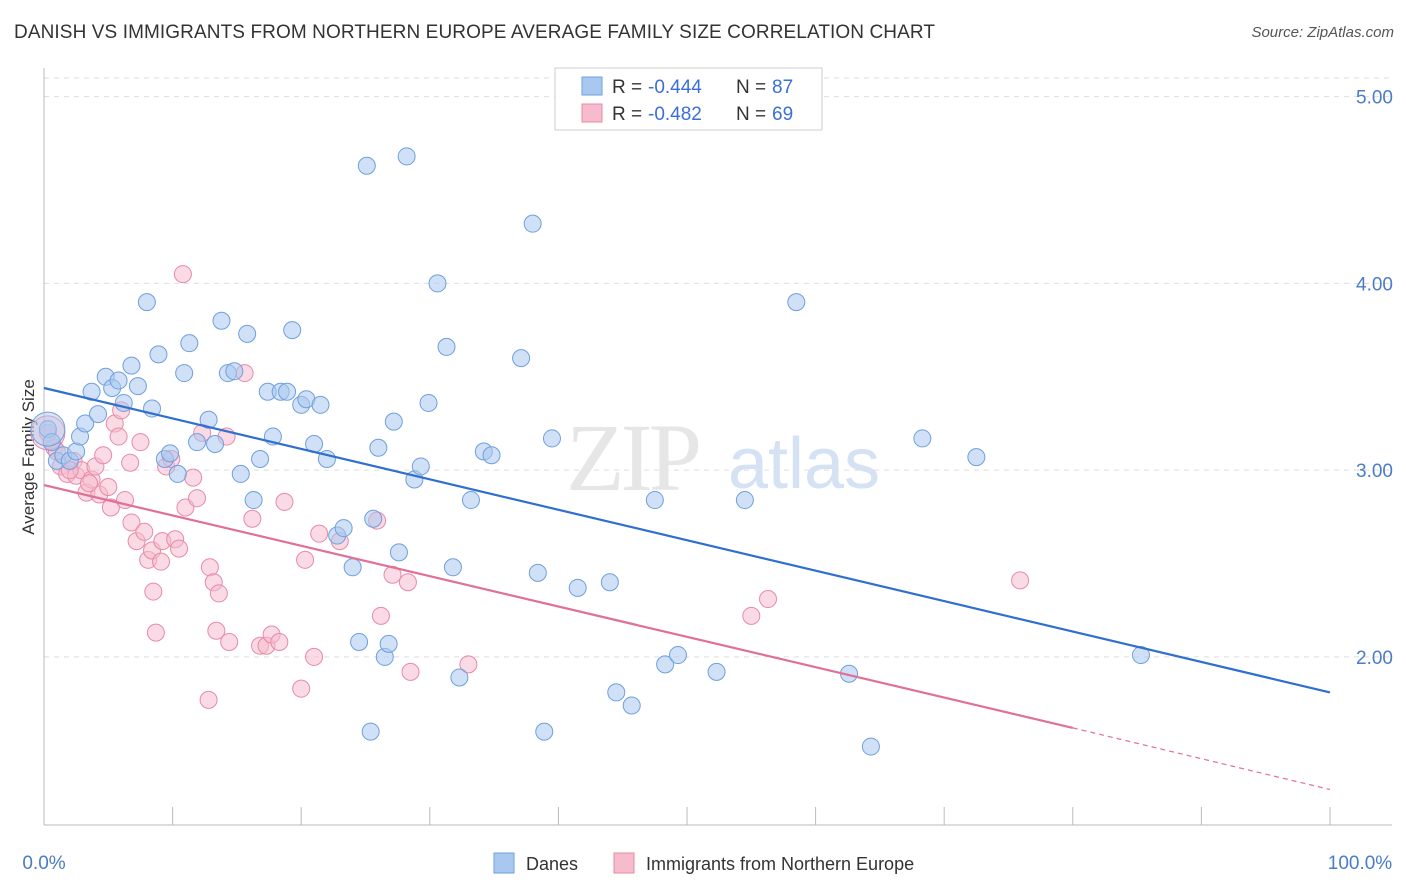 The image size is (1406, 892). What do you see at coordinates (48, 429) in the screenshot?
I see `danes-point-large` at bounding box center [48, 429].